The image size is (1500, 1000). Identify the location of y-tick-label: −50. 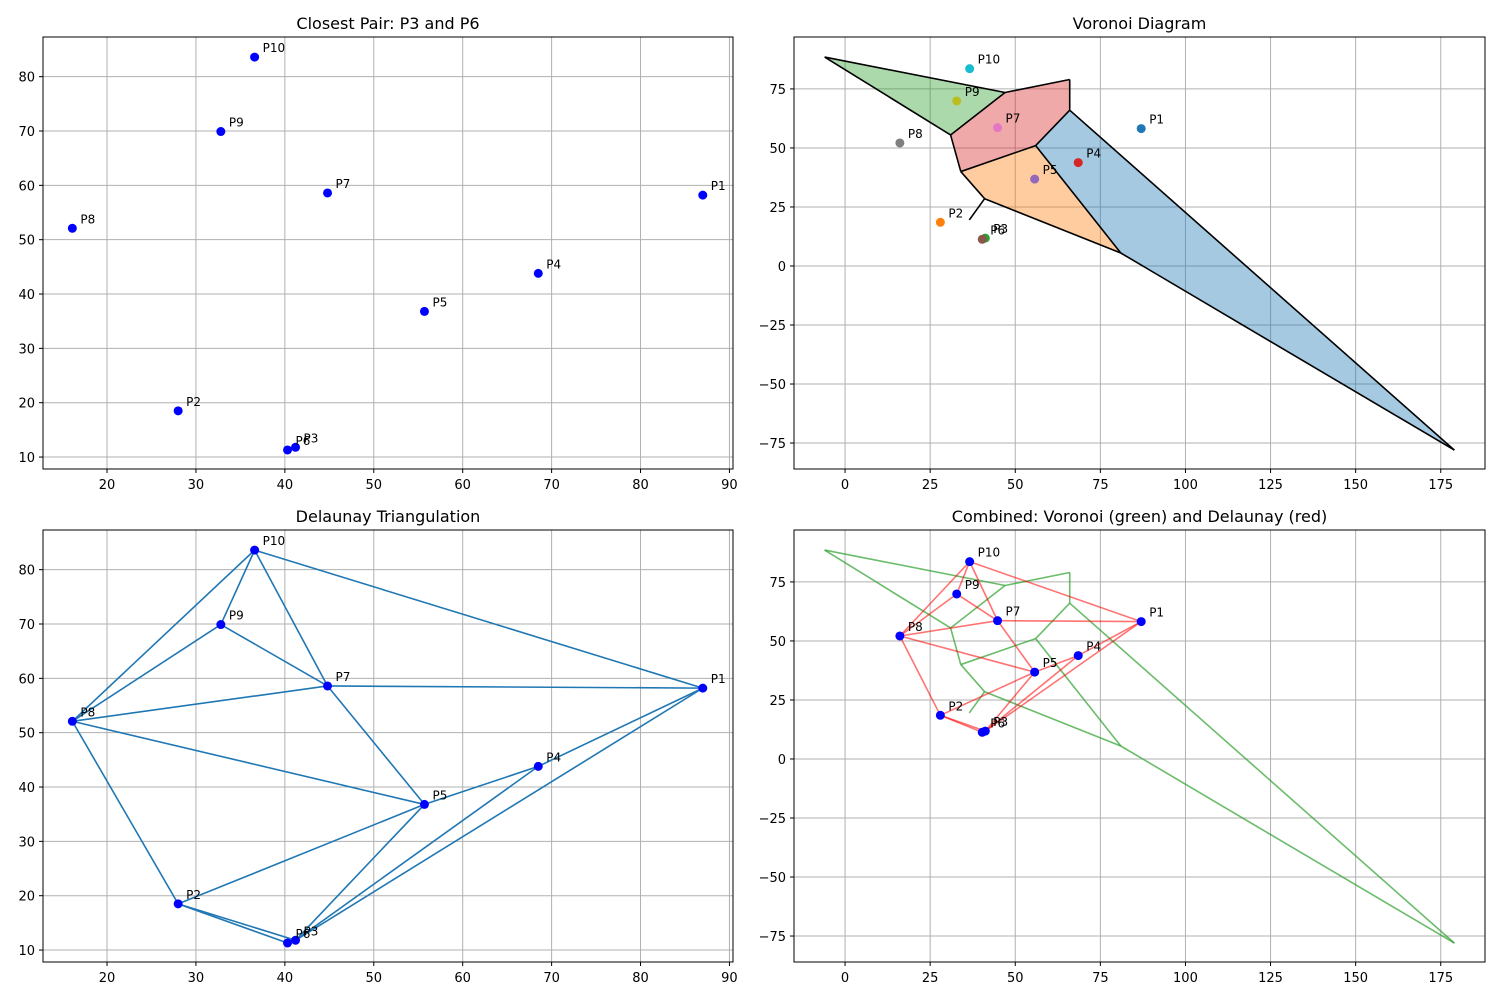
(772, 878).